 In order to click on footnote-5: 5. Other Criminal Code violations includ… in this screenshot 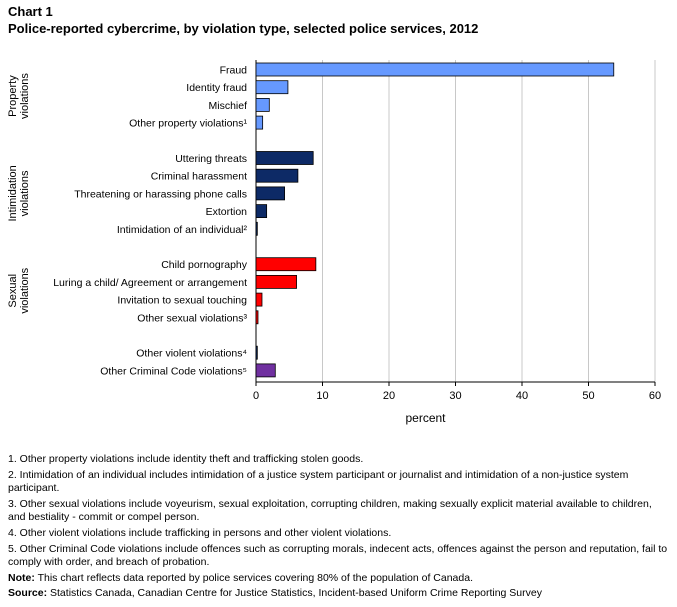, I will do `click(338, 555)`.